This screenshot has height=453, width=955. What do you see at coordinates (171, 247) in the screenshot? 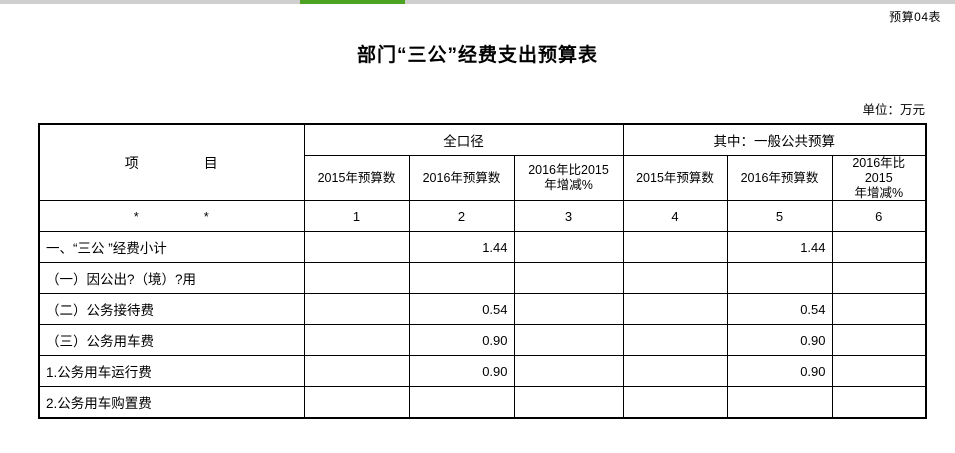
I see `row-label: 一、“三公 ”经费小计` at bounding box center [171, 247].